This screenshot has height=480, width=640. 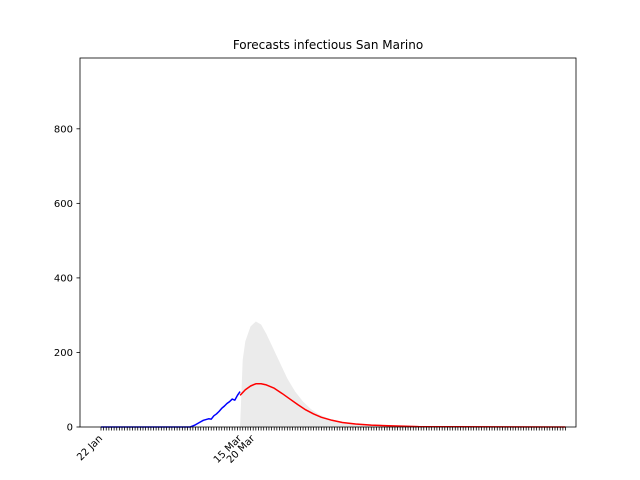 I want to click on y-tick-label: 600, so click(x=63, y=204).